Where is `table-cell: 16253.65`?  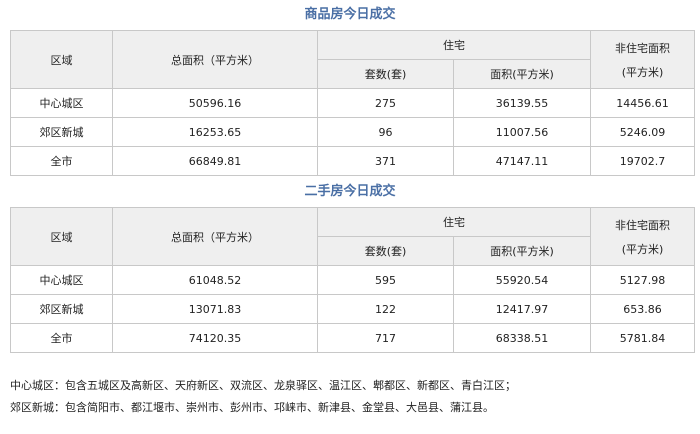 table-cell: 16253.65 is located at coordinates (215, 132).